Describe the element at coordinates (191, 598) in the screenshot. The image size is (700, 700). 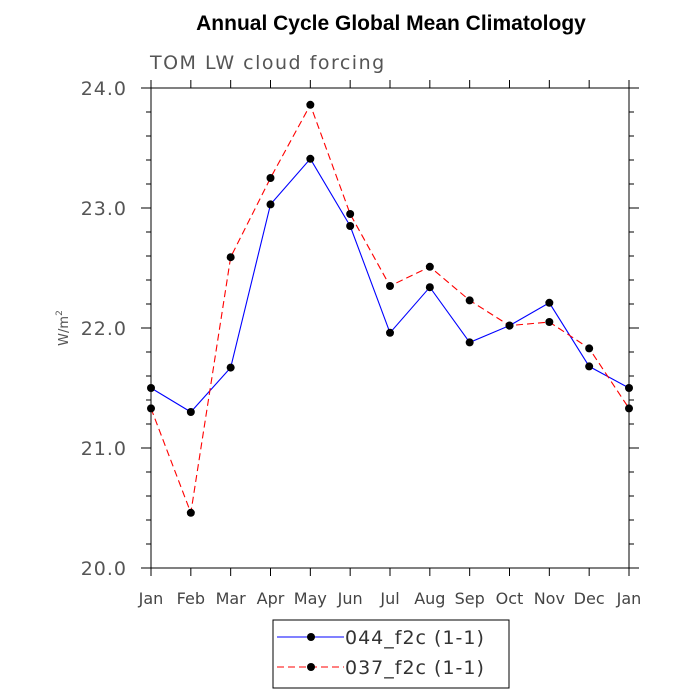
I see `x-tick-label: Feb` at that location.